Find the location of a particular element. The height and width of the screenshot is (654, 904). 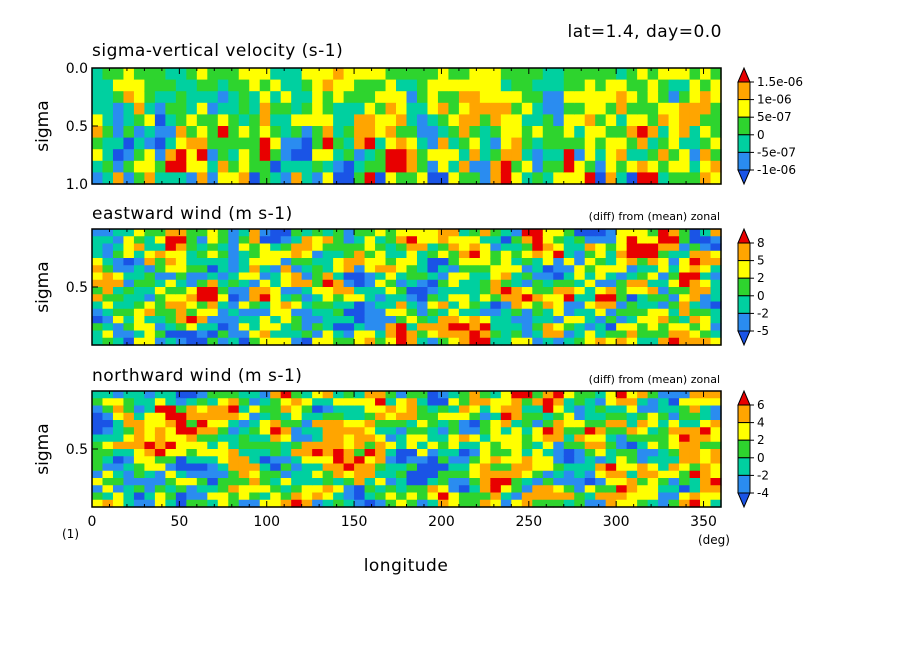

colorbar-box is located at coordinates (744, 484).